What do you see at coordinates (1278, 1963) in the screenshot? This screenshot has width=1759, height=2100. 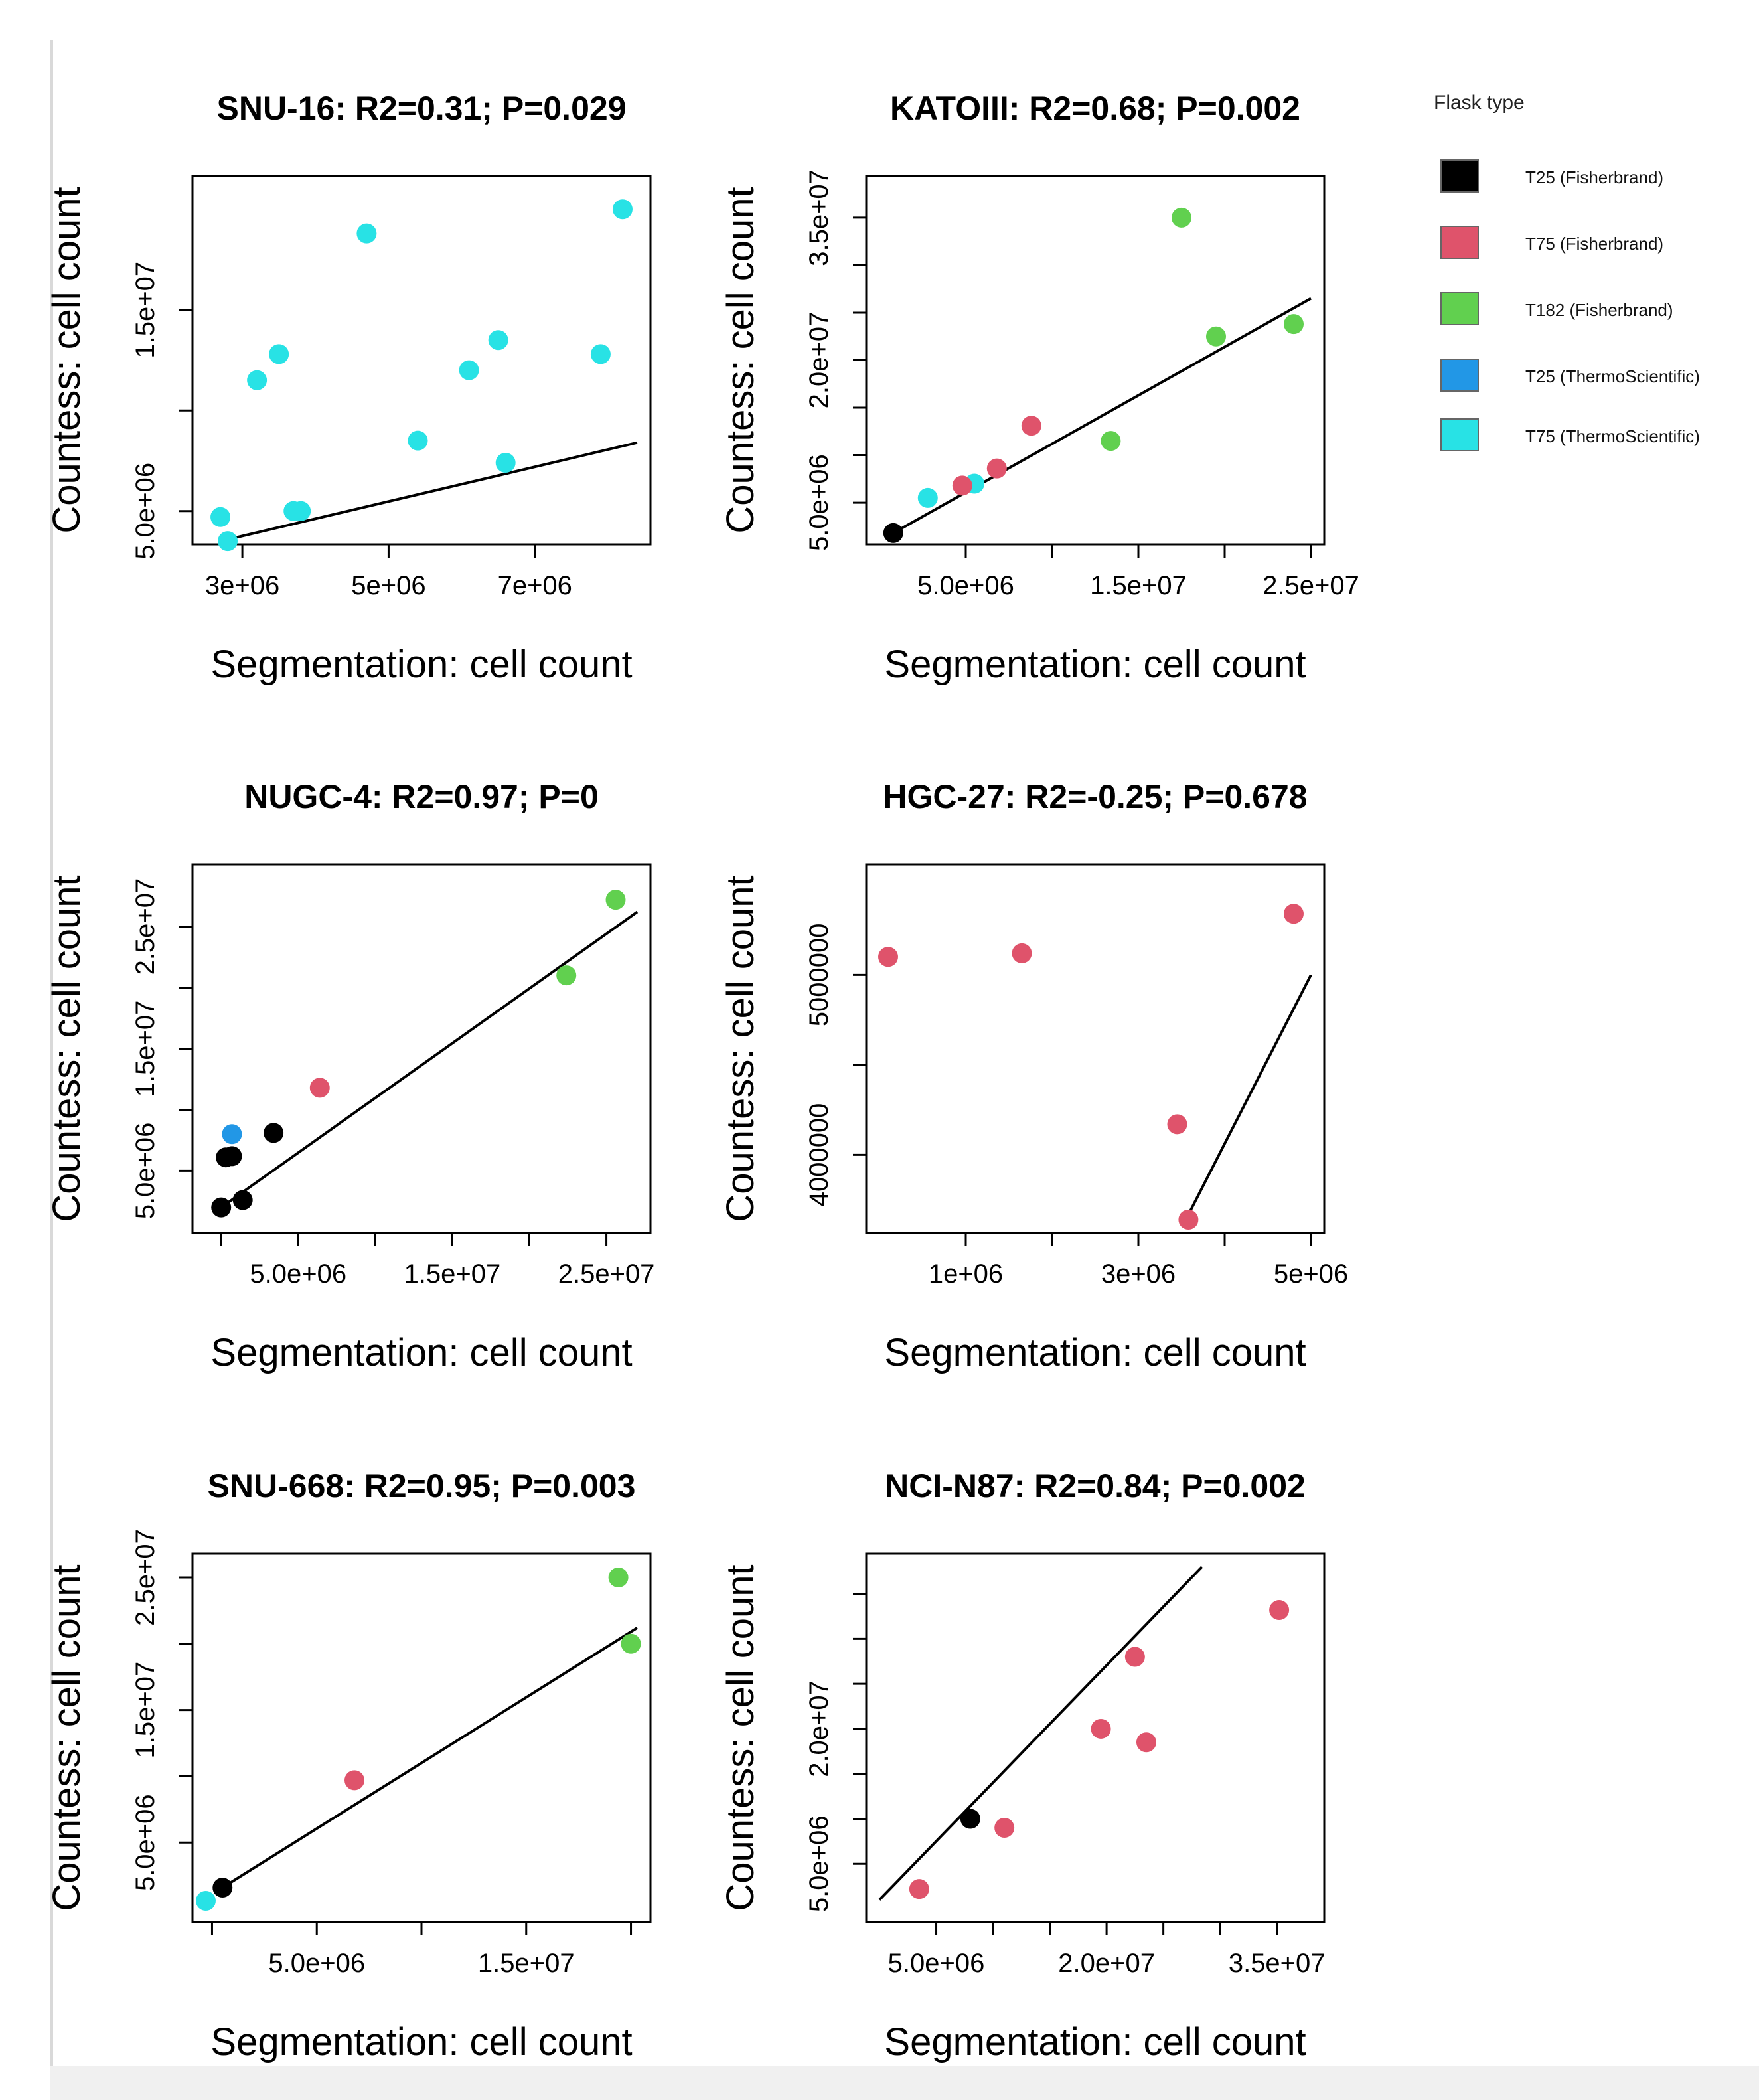 I see `x-tick-label: 3.5e+07` at bounding box center [1278, 1963].